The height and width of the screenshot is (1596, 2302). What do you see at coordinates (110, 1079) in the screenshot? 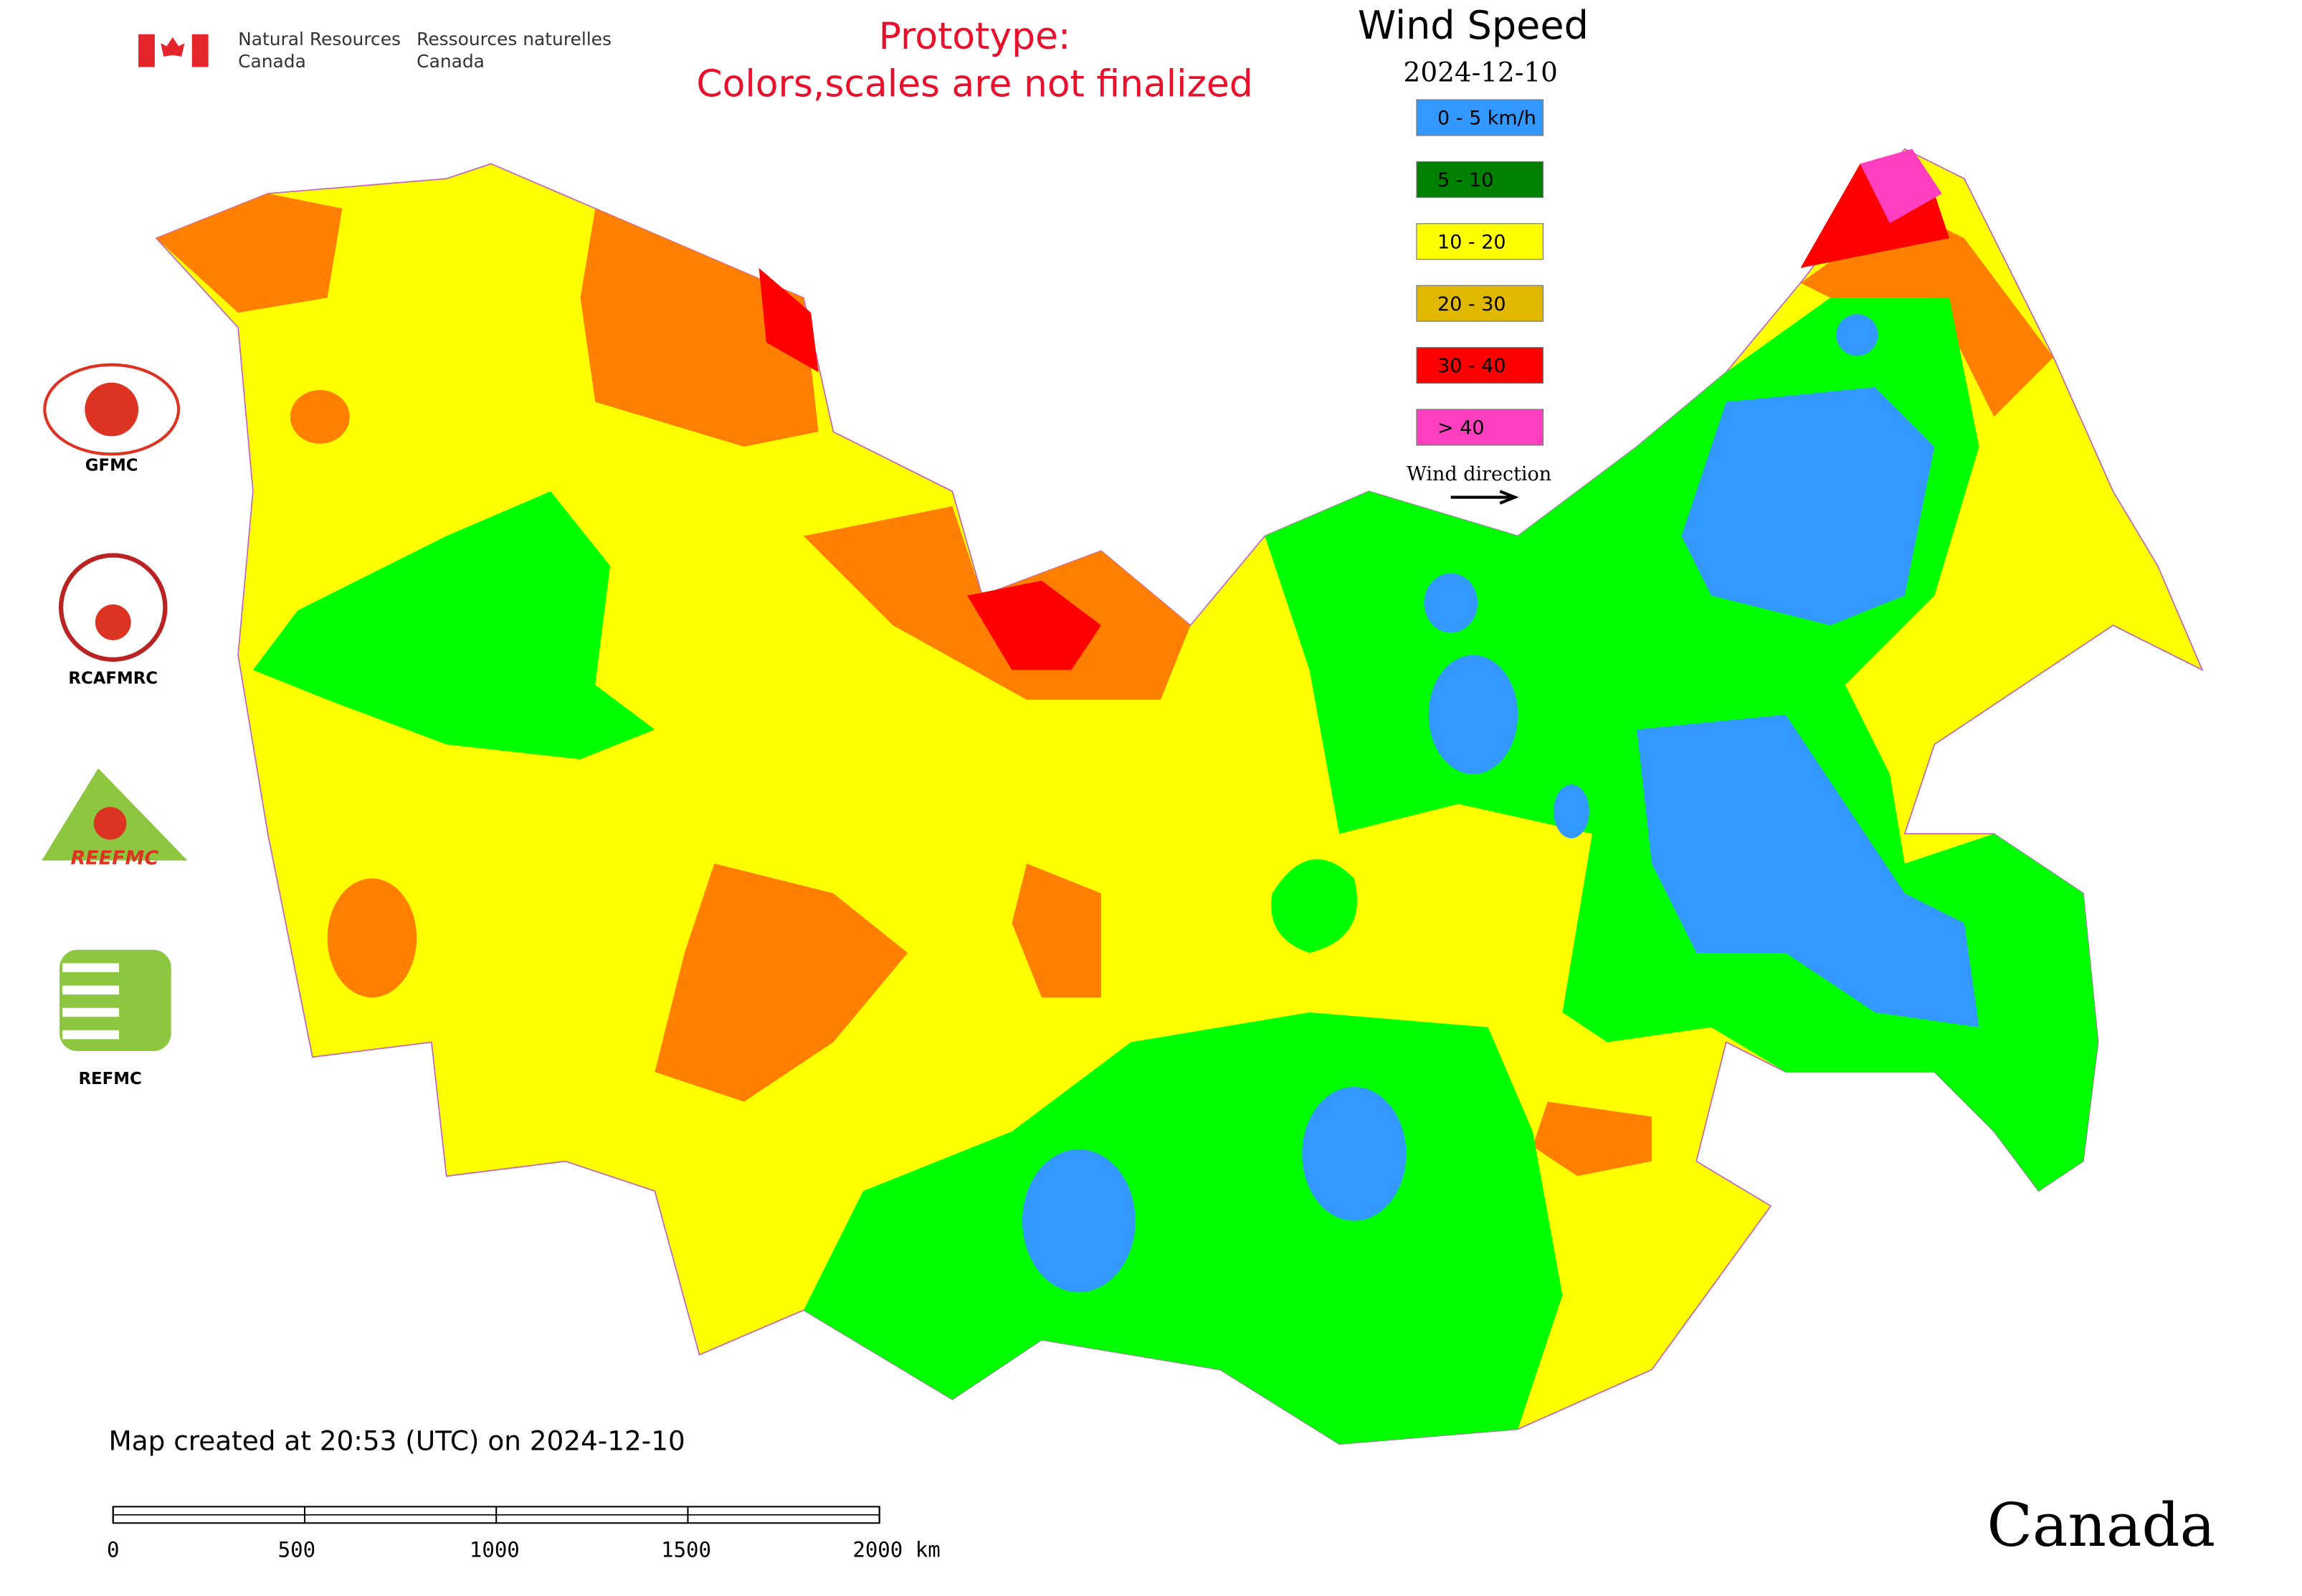
I see `logo-label: REFMC` at bounding box center [110, 1079].